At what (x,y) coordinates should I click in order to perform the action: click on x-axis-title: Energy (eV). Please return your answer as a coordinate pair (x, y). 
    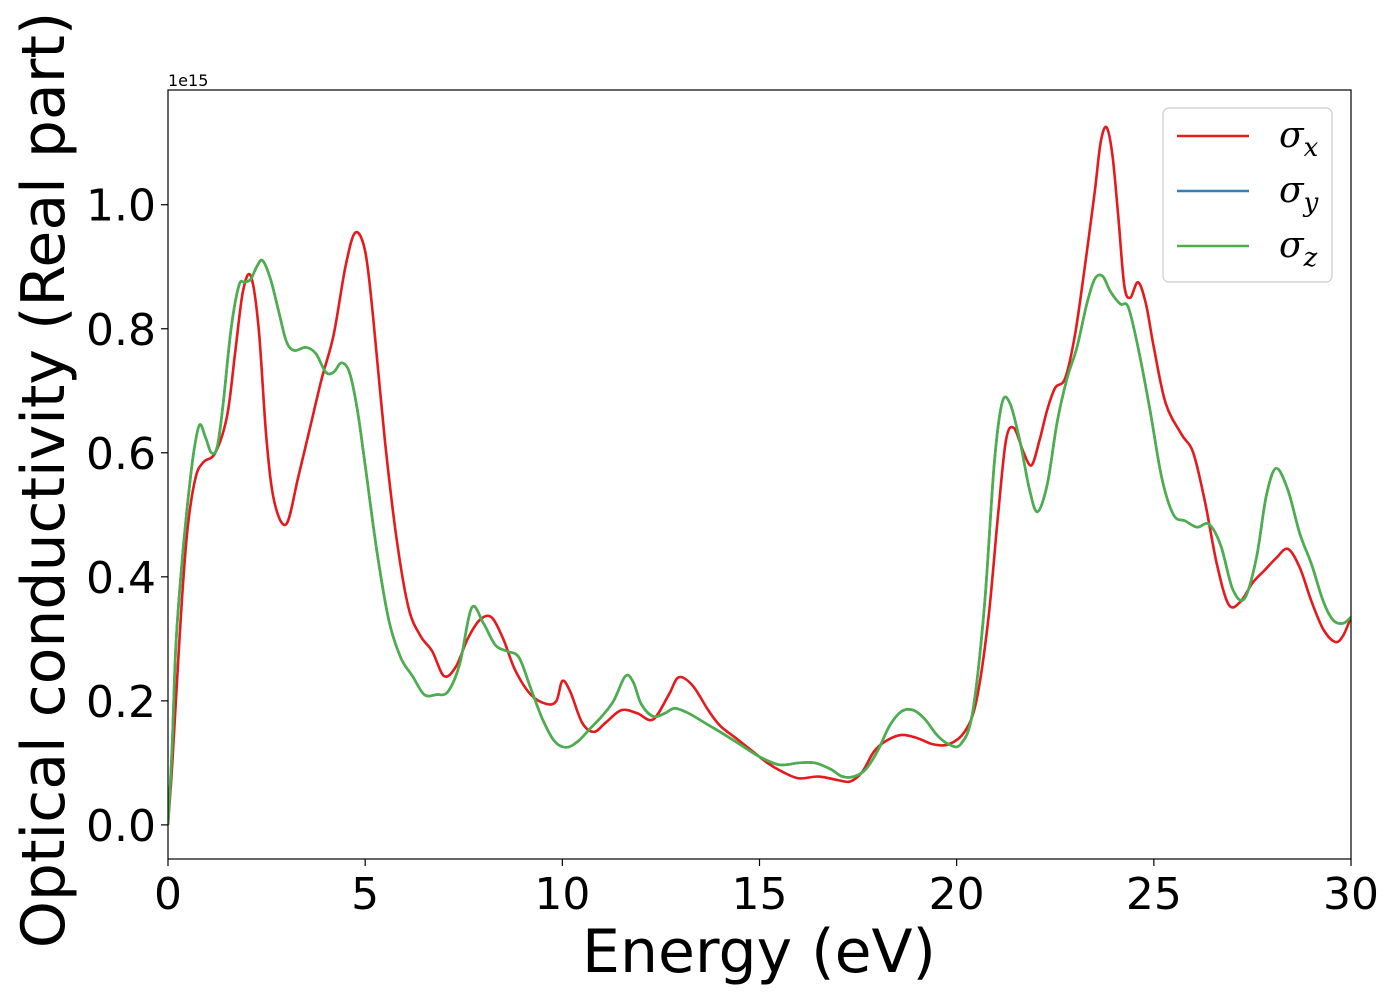
    Looking at the image, I should click on (759, 952).